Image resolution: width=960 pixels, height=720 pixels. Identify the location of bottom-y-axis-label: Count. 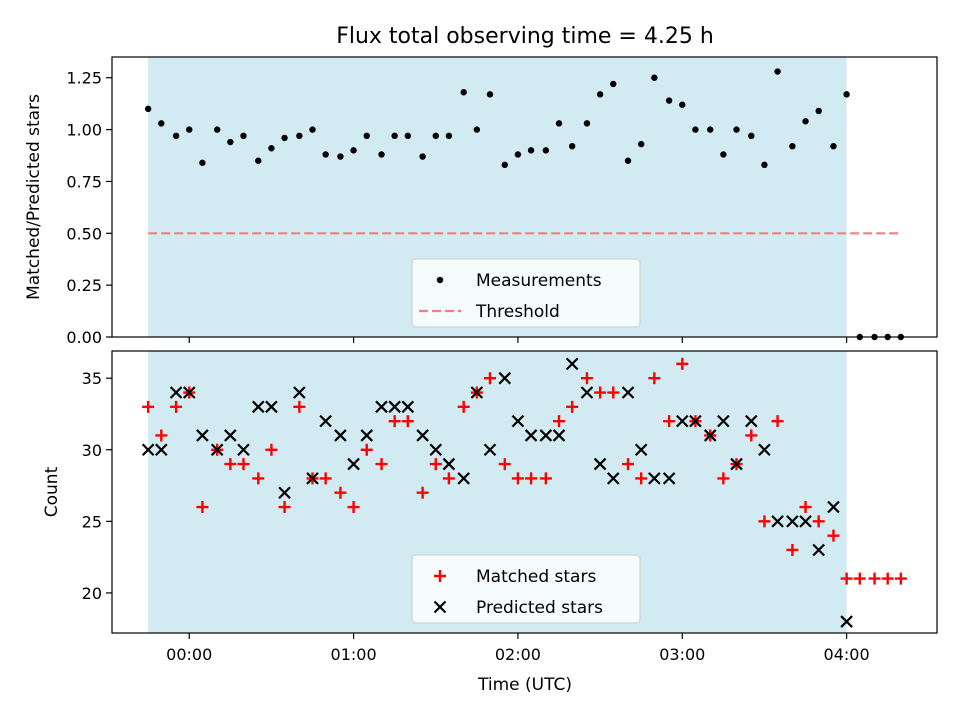
(52, 491).